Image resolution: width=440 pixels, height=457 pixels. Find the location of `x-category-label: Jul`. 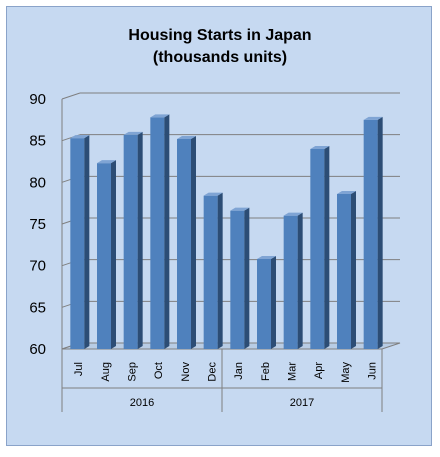

x-category-label: Jul is located at coordinates (79, 369).